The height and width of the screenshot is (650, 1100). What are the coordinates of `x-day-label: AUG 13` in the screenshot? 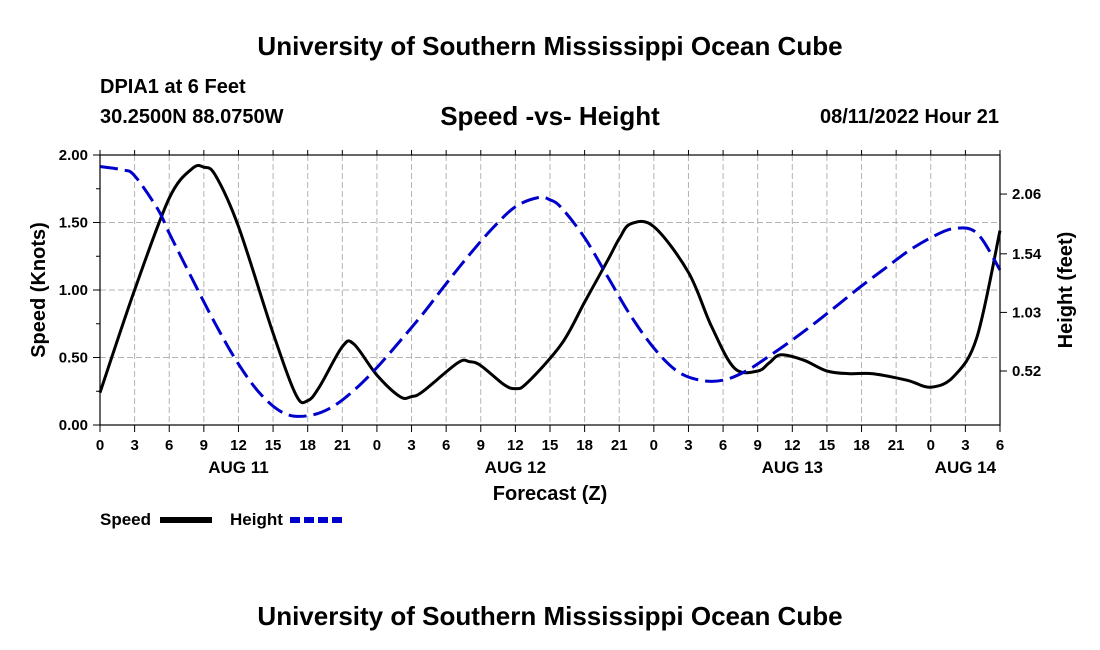 It's located at (792, 467).